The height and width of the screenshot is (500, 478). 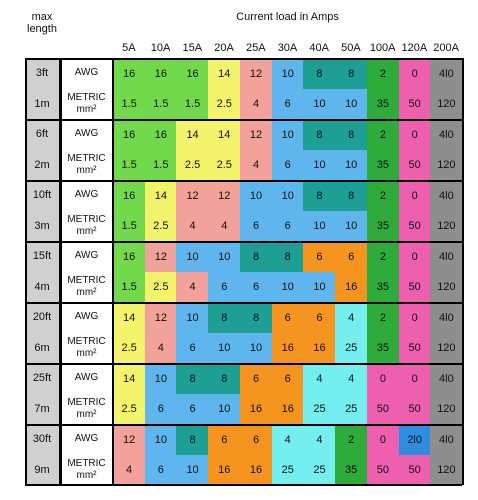 What do you see at coordinates (351, 409) in the screenshot?
I see `gauge-cell: 25` at bounding box center [351, 409].